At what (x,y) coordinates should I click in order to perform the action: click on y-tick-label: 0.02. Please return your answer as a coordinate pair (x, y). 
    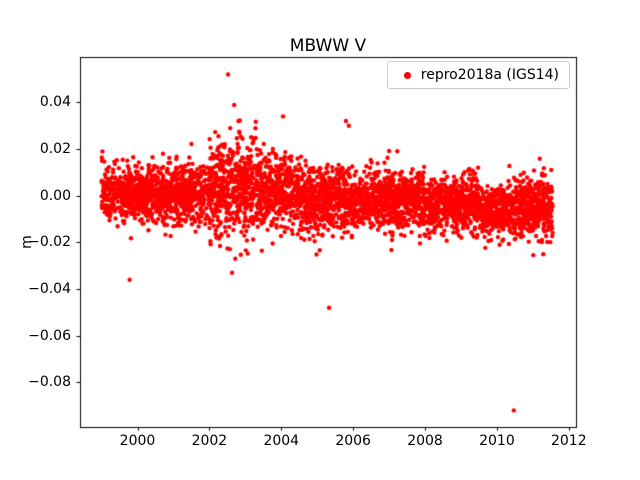
    Looking at the image, I should click on (55, 149).